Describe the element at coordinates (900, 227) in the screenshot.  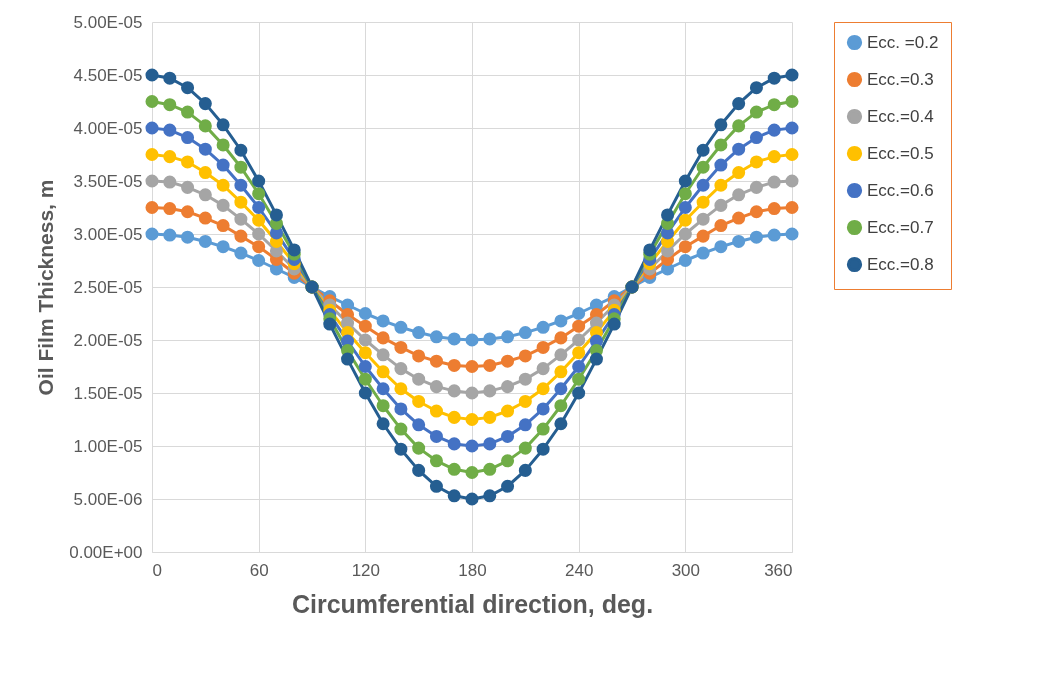
I see `legend-label: Ecc.=0.7` at that location.